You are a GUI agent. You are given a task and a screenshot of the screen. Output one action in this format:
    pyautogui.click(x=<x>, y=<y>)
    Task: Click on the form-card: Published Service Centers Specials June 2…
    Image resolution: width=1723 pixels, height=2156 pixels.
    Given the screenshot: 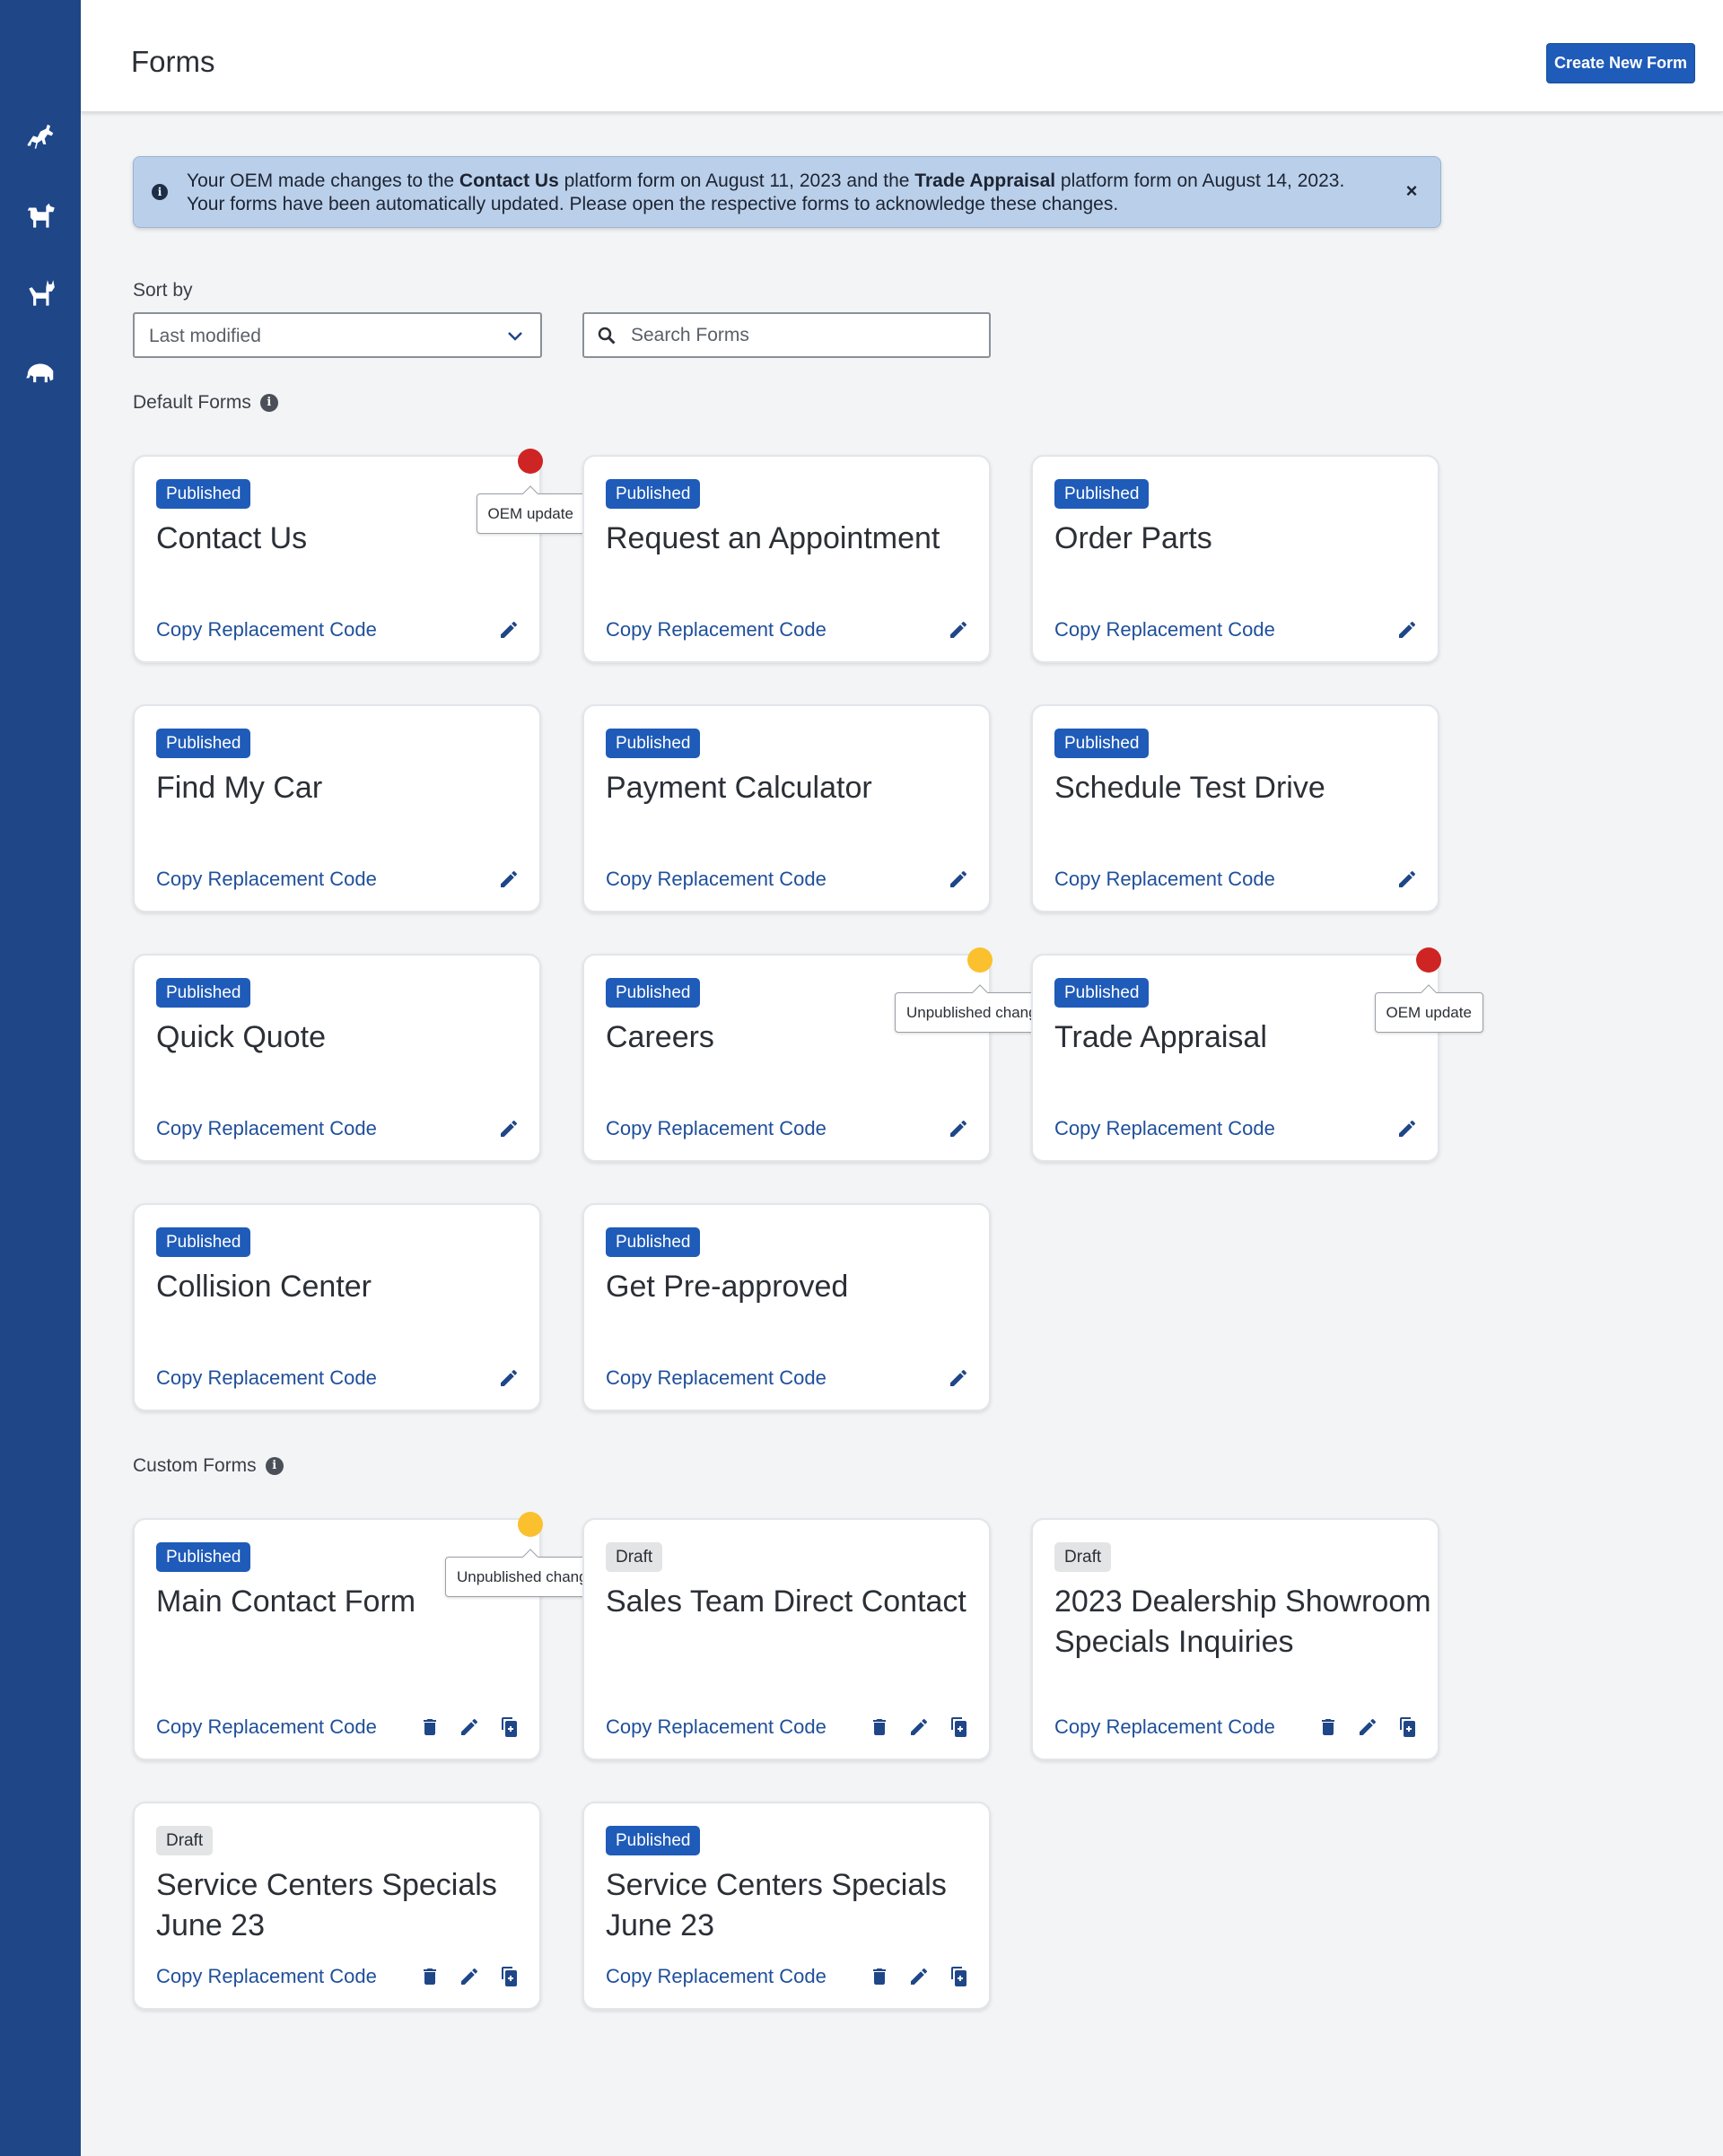 What is the action you would take?
    pyautogui.click(x=786, y=1906)
    